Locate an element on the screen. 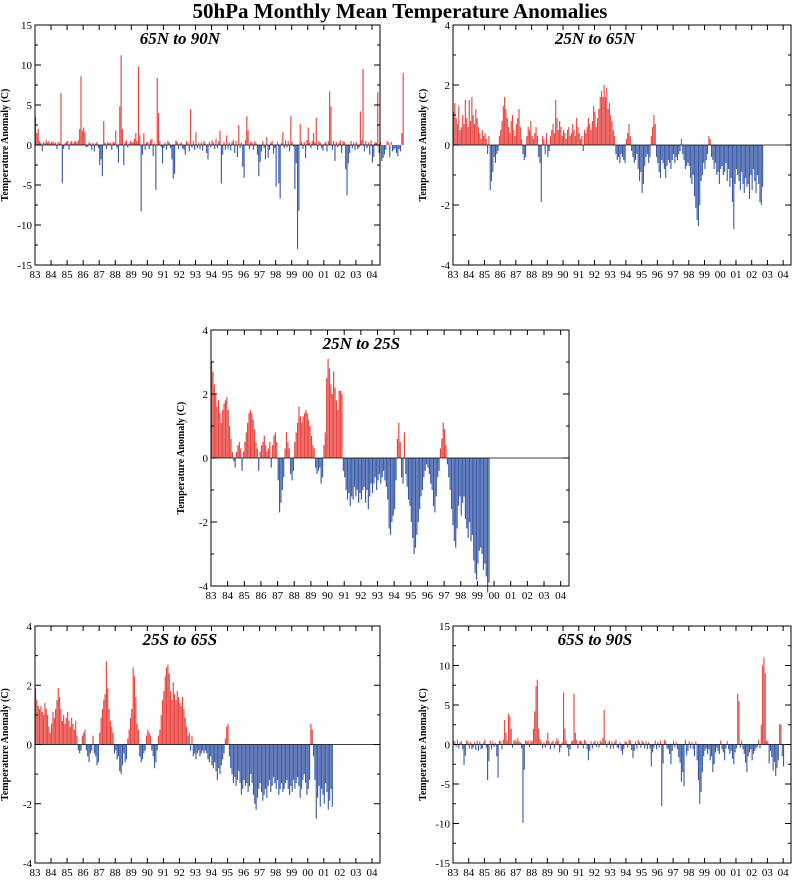 The height and width of the screenshot is (881, 800). x-tick-label: 02 is located at coordinates (339, 873).